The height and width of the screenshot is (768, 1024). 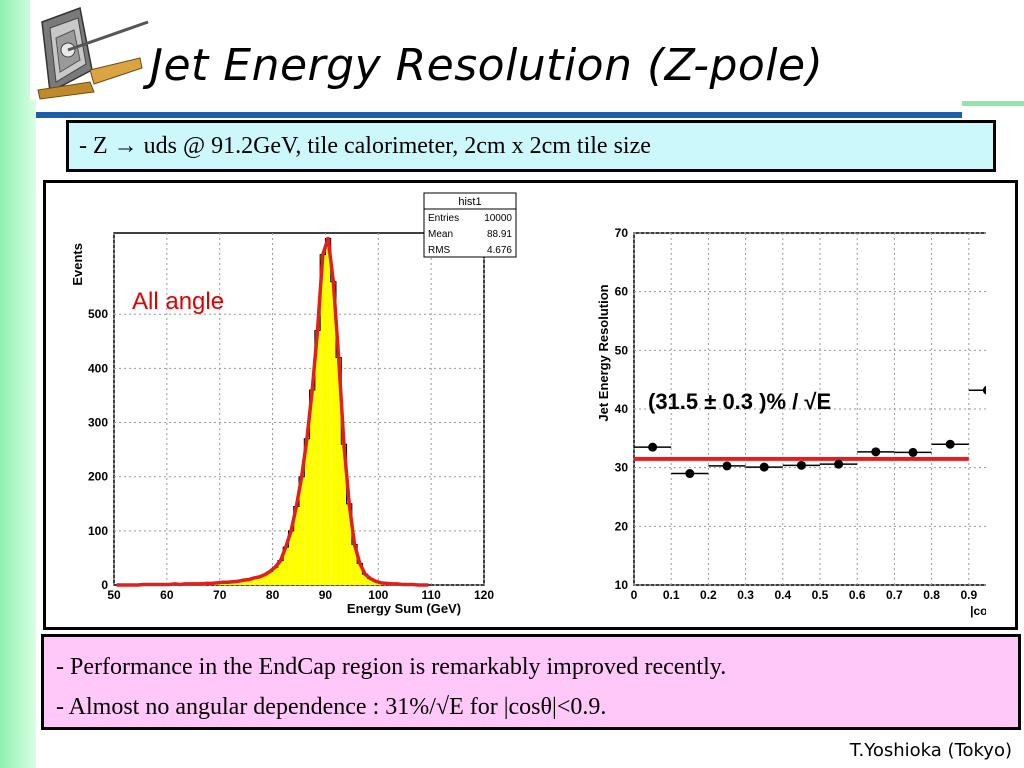 What do you see at coordinates (18, 384) in the screenshot?
I see `left-decor-band` at bounding box center [18, 384].